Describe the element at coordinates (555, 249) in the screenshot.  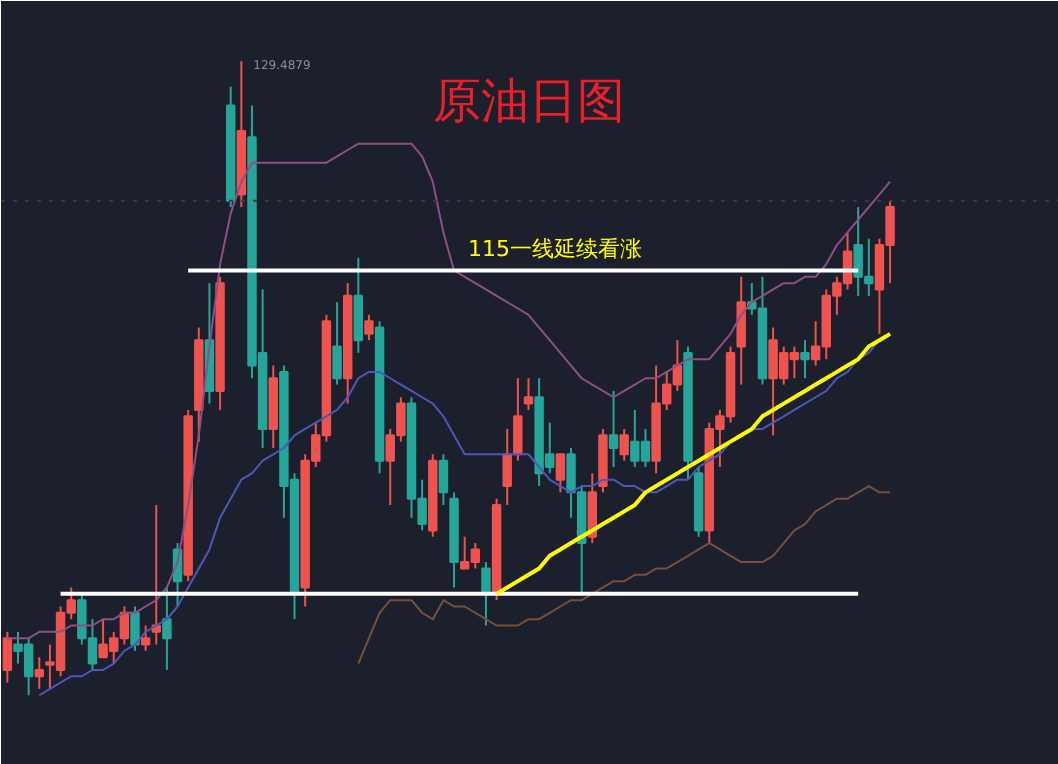
I see `annotation: 115一线延续看涨` at that location.